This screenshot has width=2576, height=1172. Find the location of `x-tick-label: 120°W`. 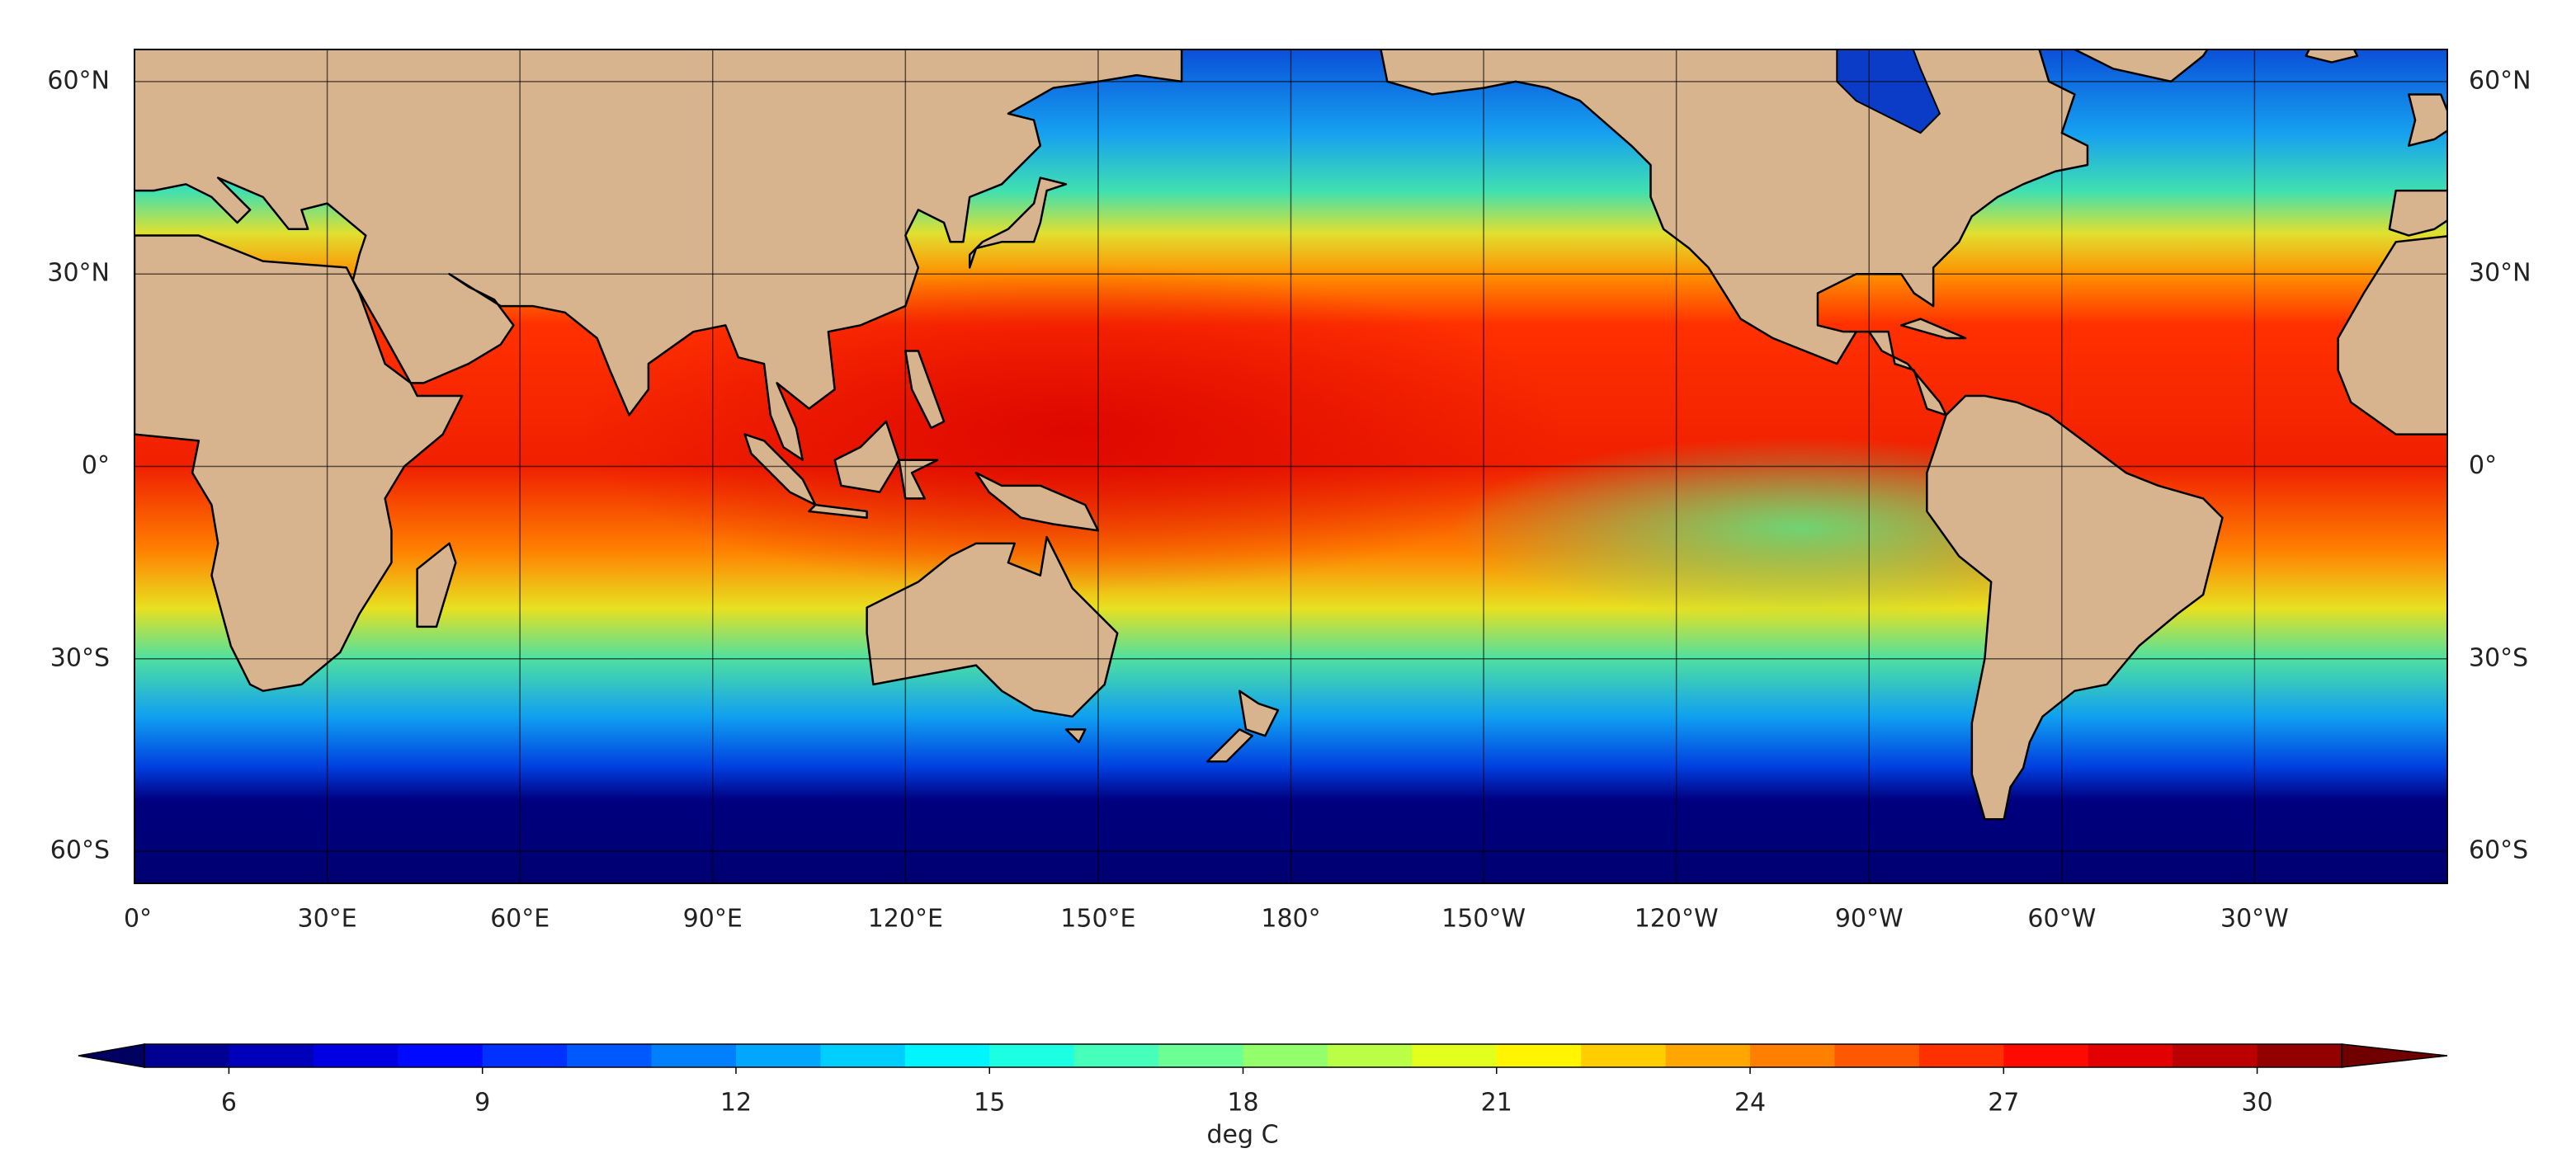

x-tick-label: 120°W is located at coordinates (1677, 920).